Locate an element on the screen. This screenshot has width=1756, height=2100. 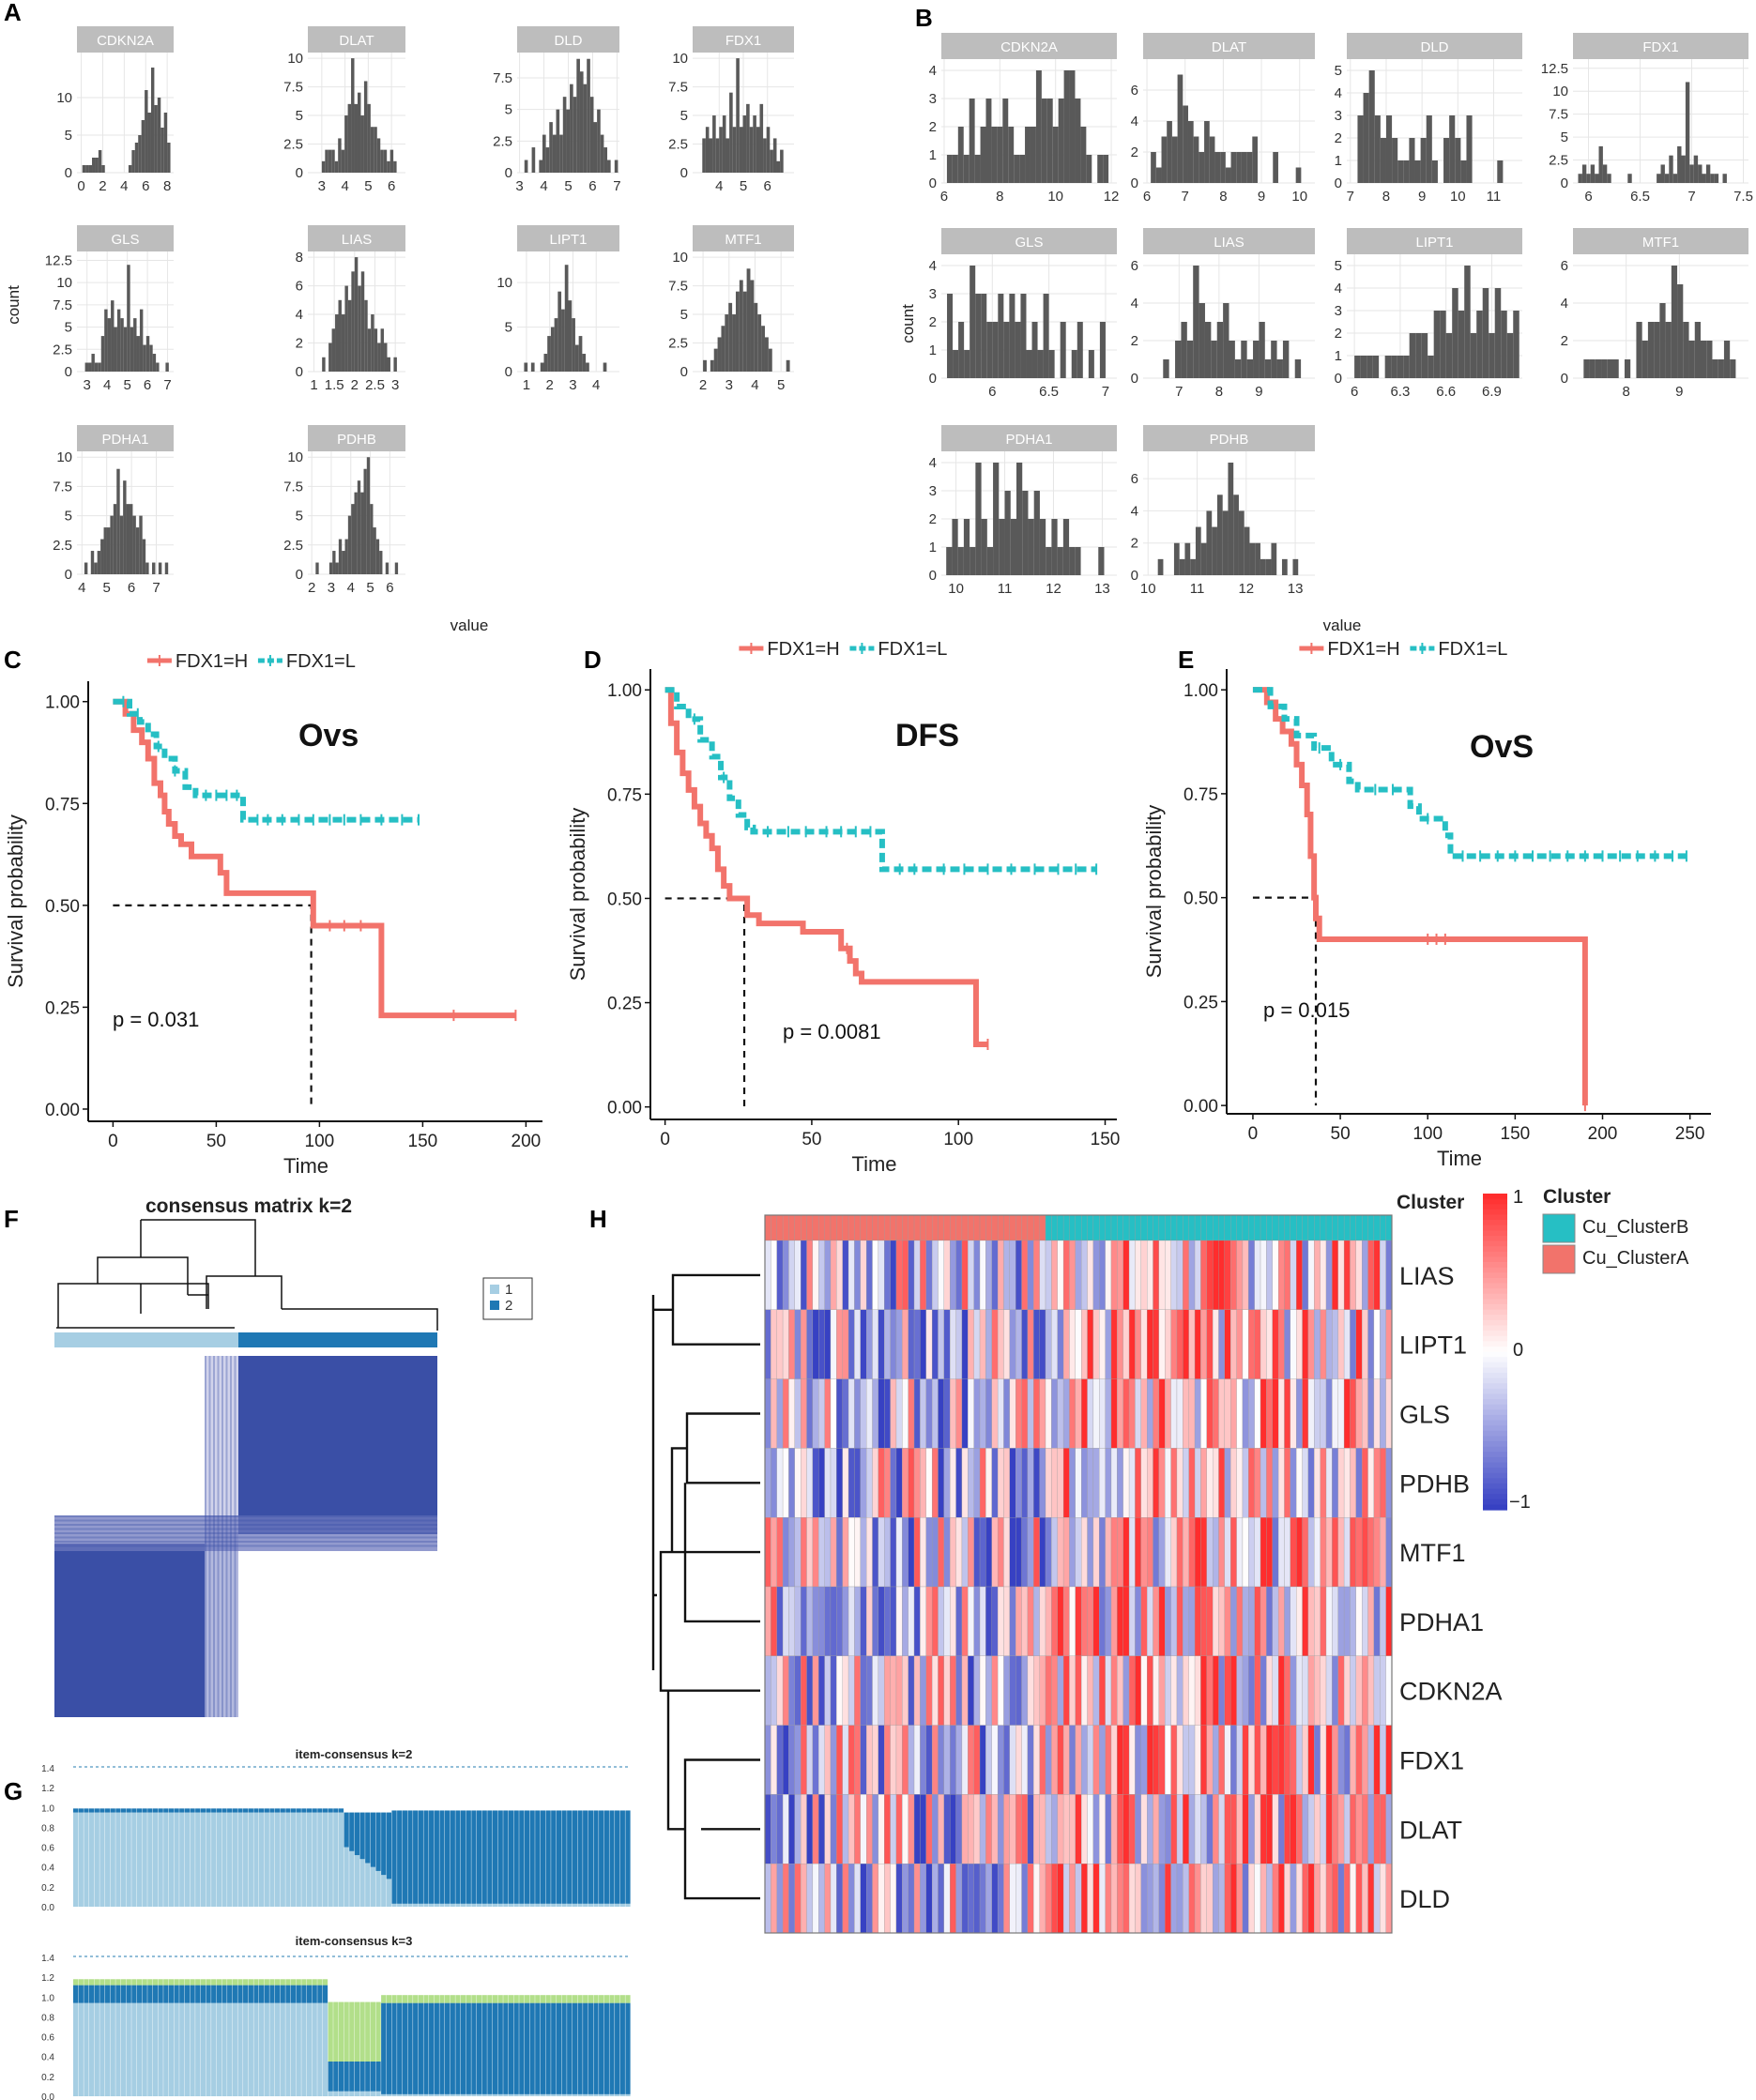
cluster-annotation-label: Cluster is located at coordinates (1430, 1202).